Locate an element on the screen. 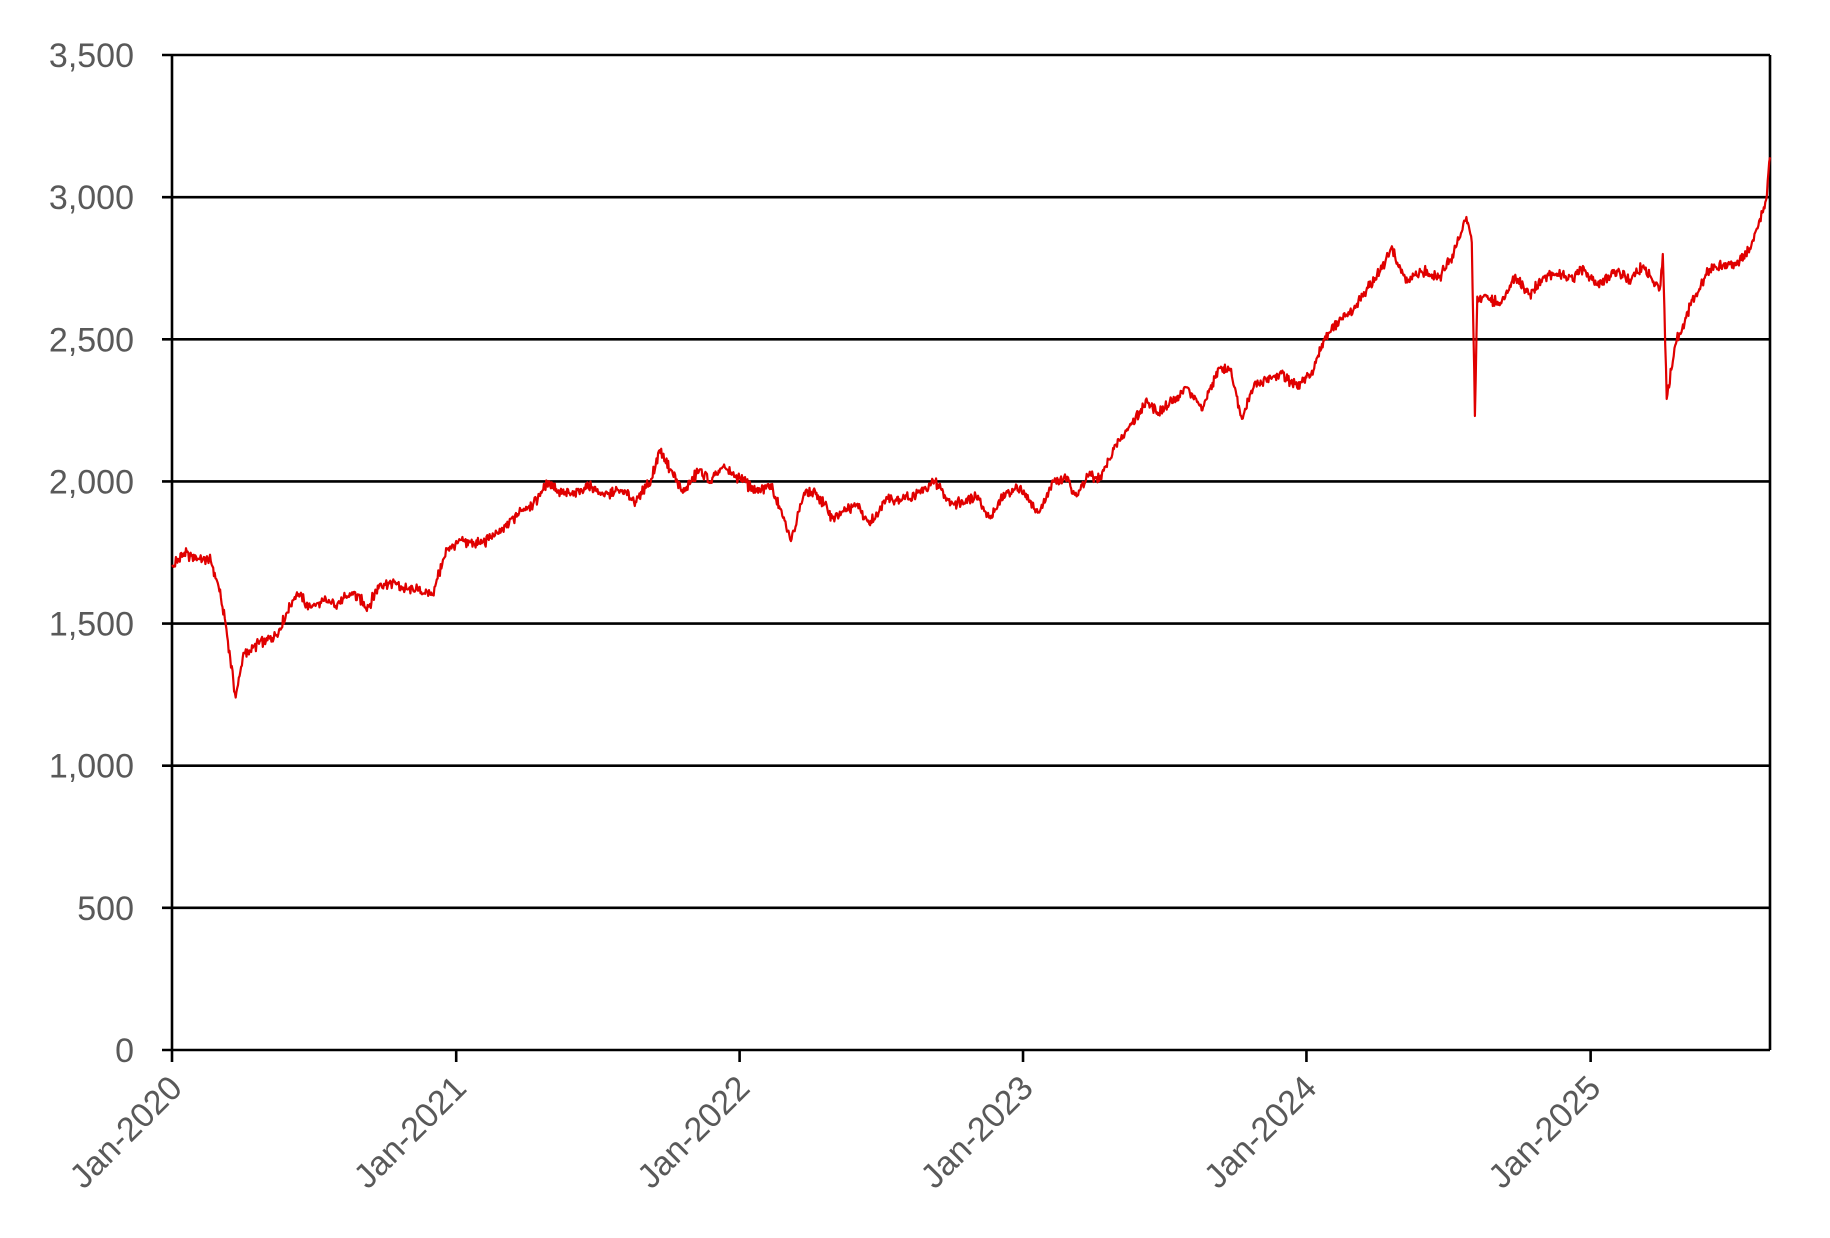 This screenshot has height=1238, width=1830. y-axis-tick-labels: 0 500 1,000 1,500 2,000 2,500 3,000 3,500 is located at coordinates (91, 553).